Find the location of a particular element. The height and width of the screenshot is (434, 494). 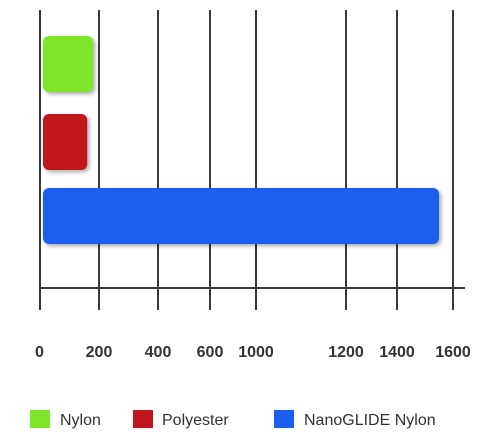

bar-polyester is located at coordinates (65, 142).